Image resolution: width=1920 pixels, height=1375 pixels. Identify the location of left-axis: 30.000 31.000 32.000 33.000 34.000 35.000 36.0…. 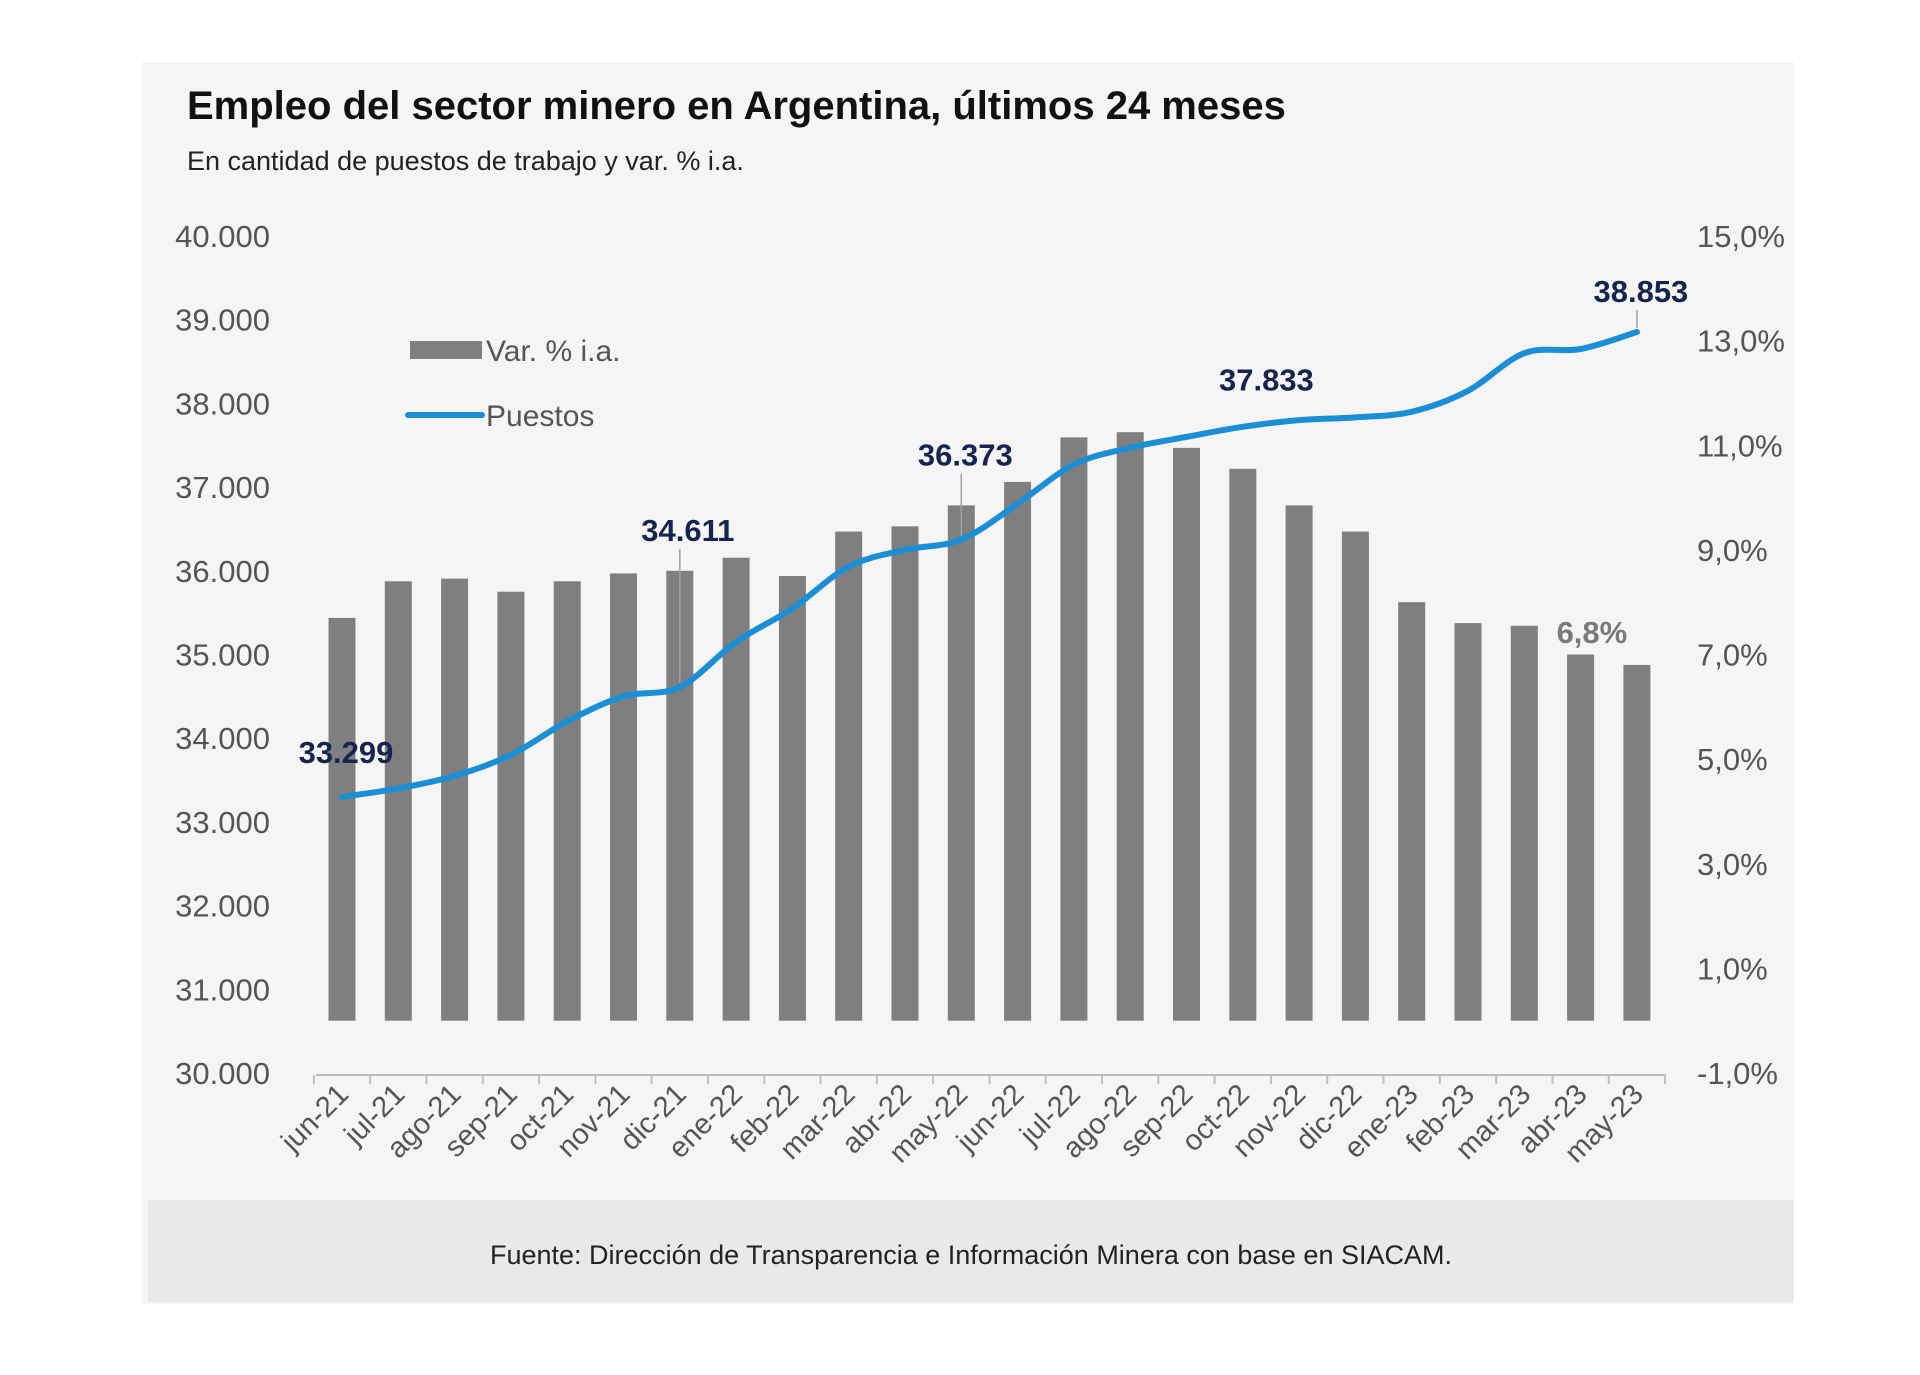
(222, 655).